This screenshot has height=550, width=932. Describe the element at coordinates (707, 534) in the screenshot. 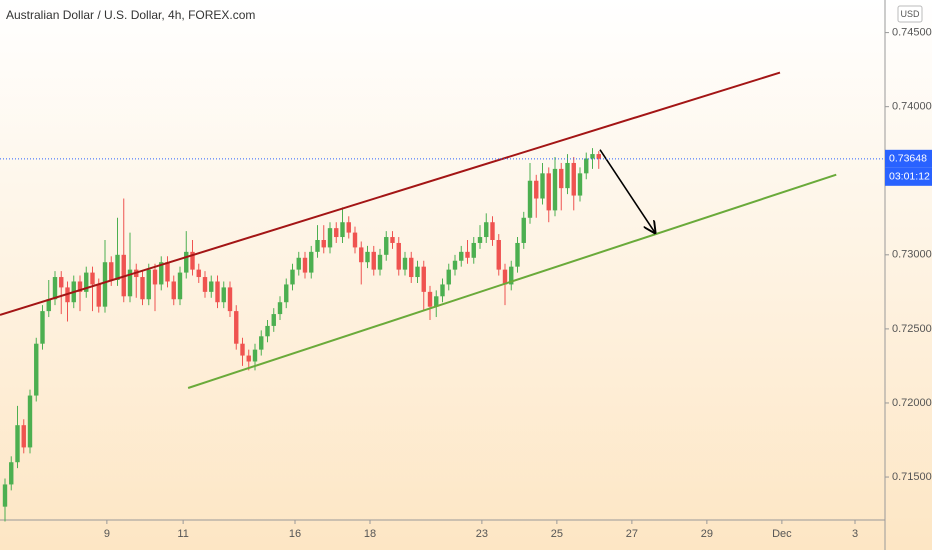

I see `x-tick-label: 29` at that location.